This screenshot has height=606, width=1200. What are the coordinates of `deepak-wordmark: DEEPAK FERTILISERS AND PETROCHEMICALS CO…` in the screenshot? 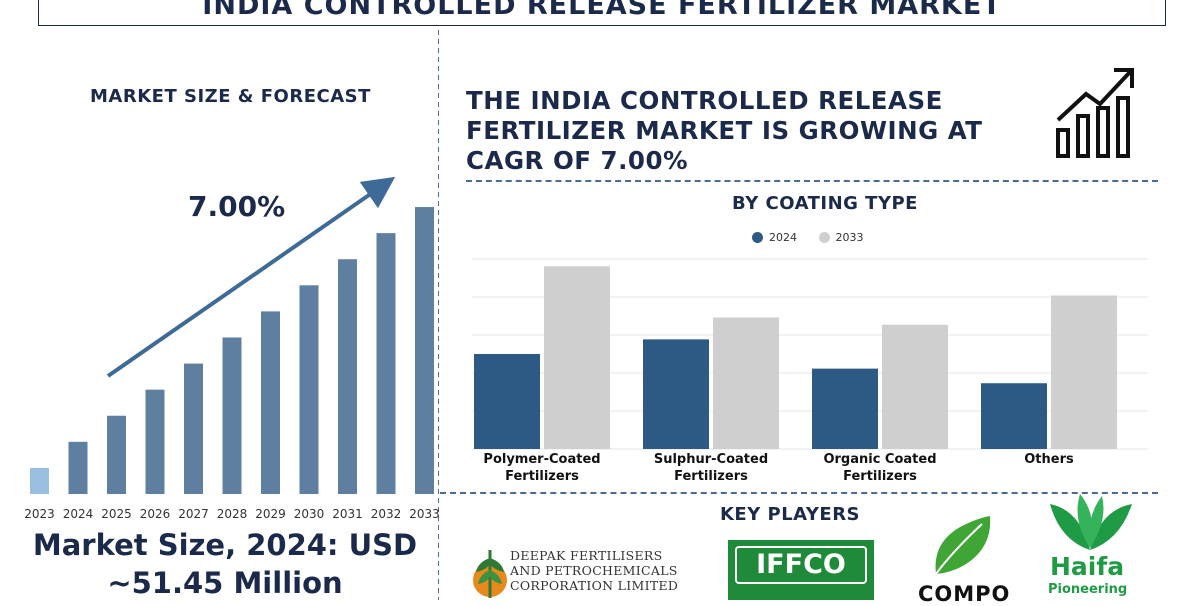 It's located at (594, 570).